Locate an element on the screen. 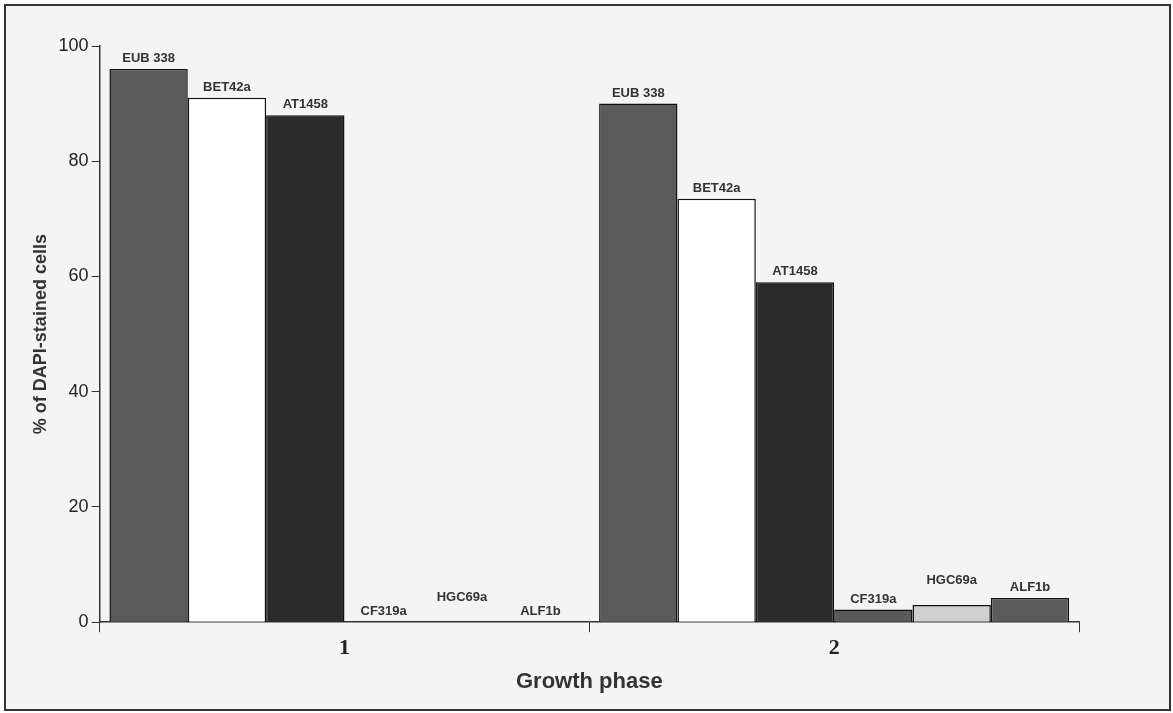 The image size is (1173, 713). series-label: CF319a is located at coordinates (874, 598).